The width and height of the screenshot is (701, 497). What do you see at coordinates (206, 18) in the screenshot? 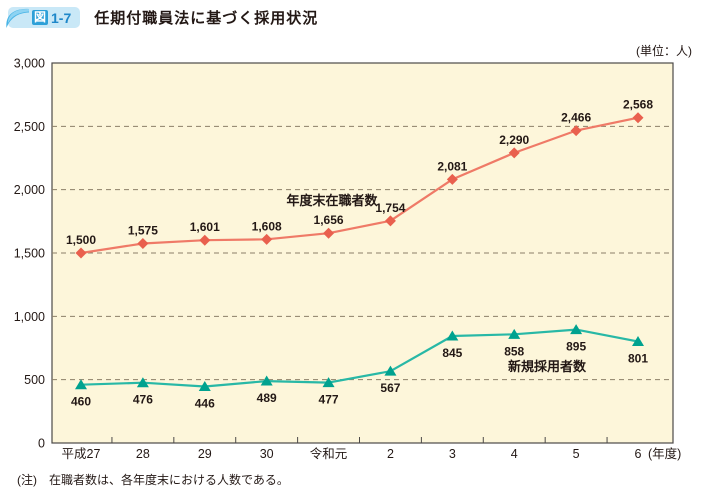
I see `figure-title: 任期付職員法に基づく採用状況` at bounding box center [206, 18].